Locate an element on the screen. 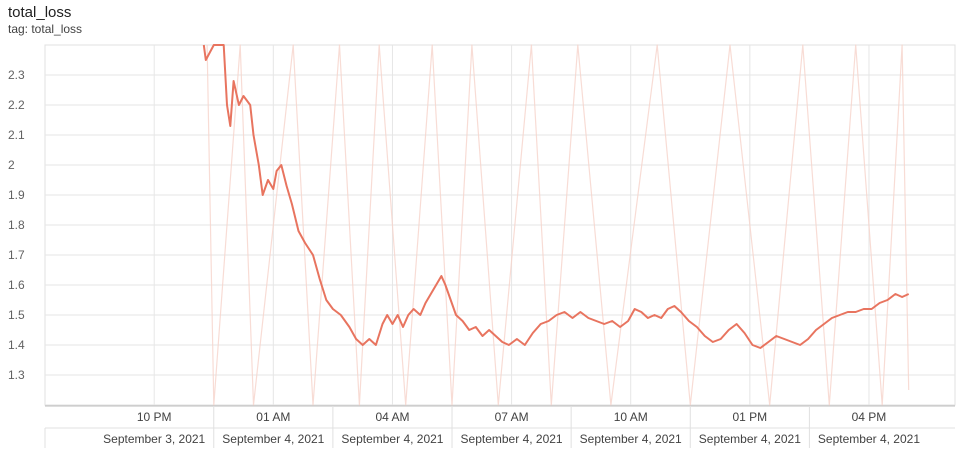 The height and width of the screenshot is (450, 967). y-tick-label: 2 is located at coordinates (11, 165).